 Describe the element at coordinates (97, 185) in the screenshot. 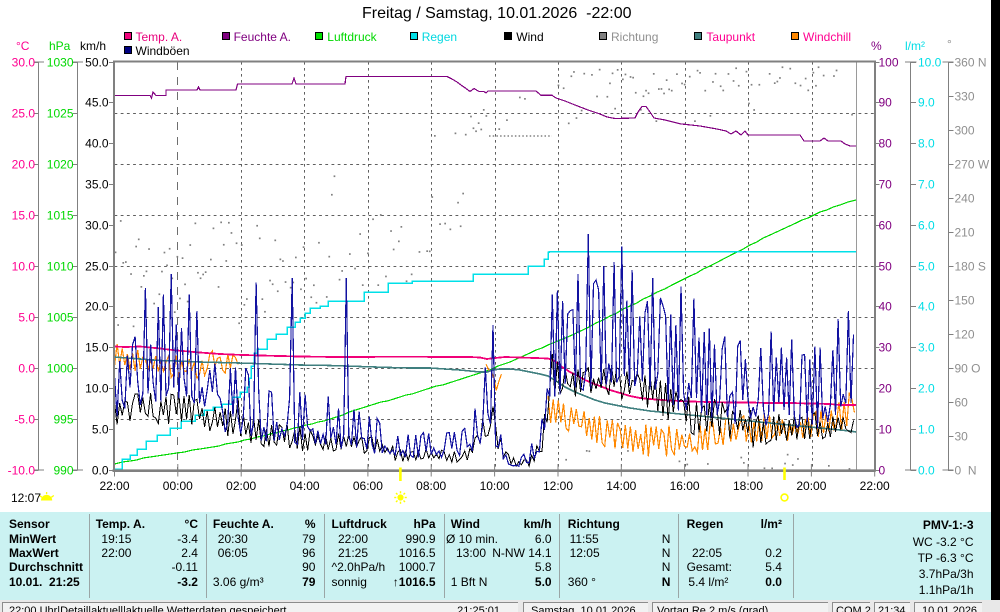

I see `svg-text: 35.0` at that location.